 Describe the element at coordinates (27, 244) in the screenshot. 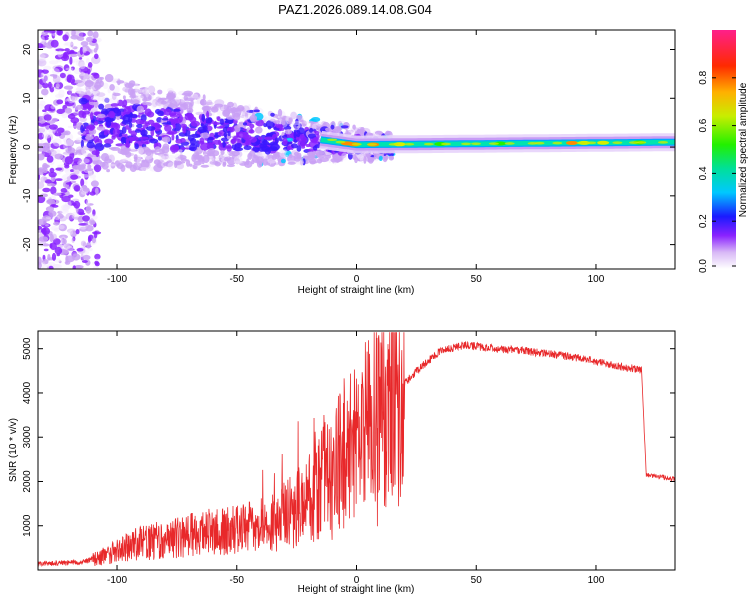

I see `y-tick-label: -20` at that location.